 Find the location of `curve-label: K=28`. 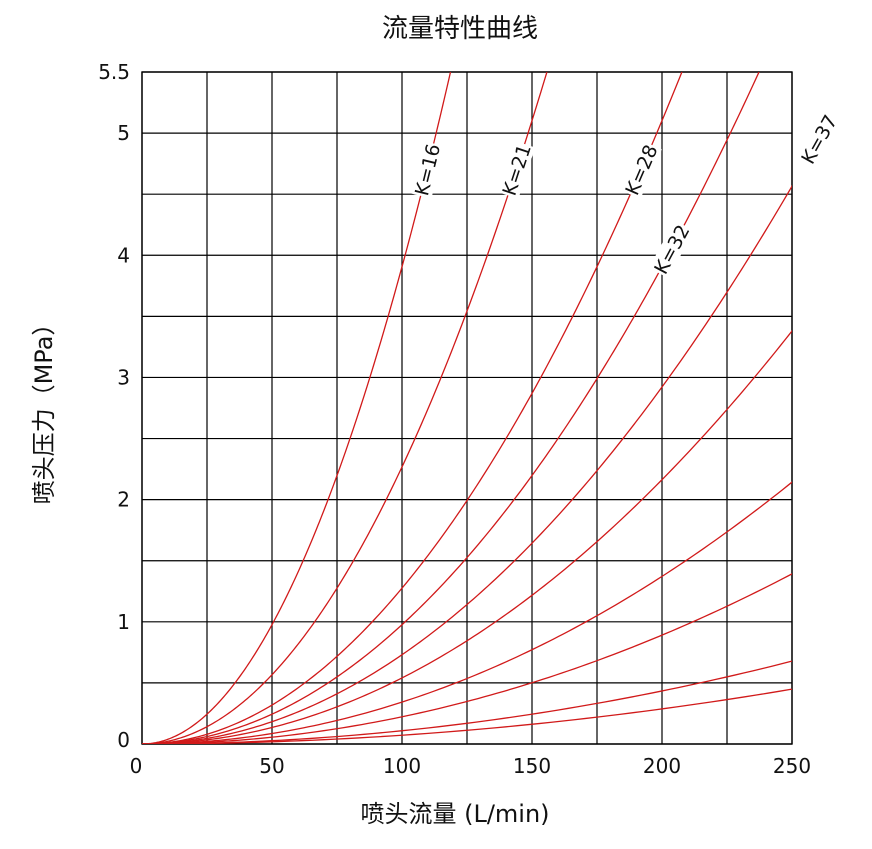

curve-label: K=28 is located at coordinates (641, 170).